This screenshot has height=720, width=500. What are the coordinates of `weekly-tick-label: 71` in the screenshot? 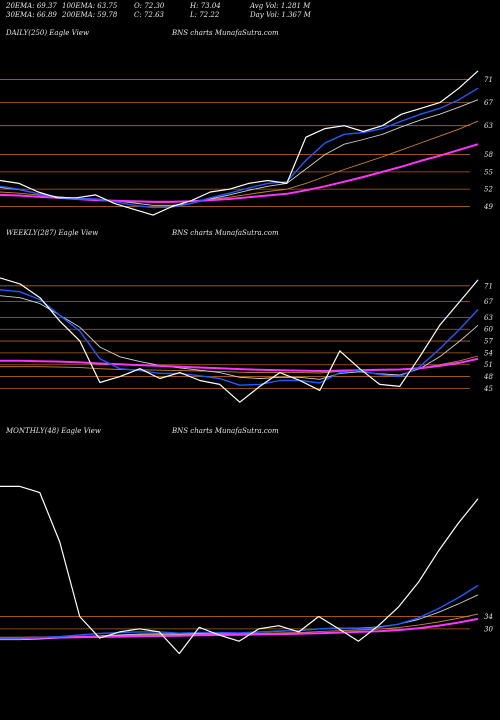 It's located at (488, 286).